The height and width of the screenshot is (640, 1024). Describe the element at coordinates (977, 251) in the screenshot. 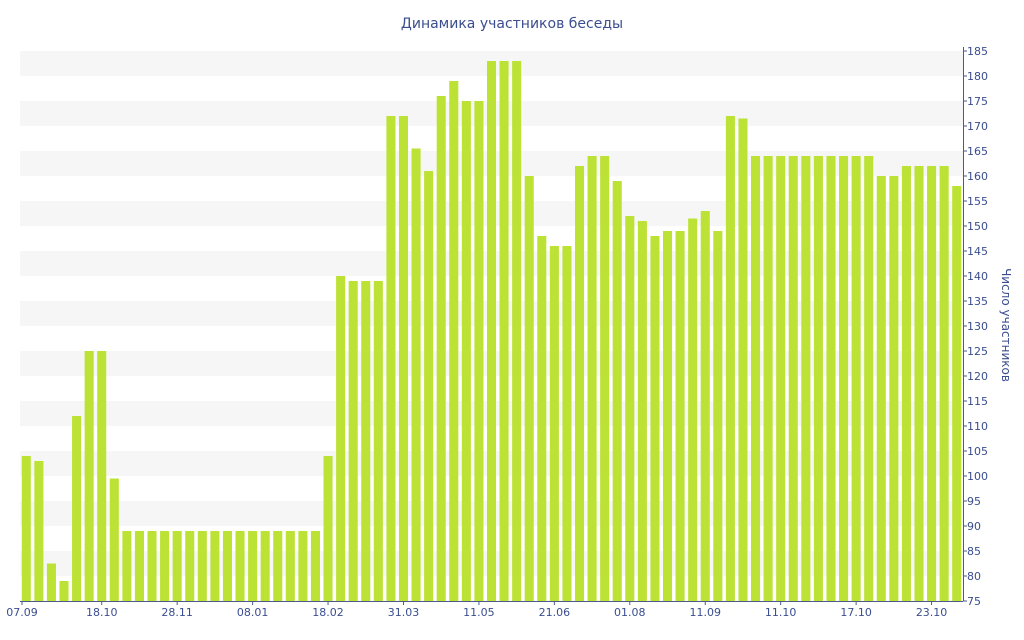

I see `y-tick-label: 145` at that location.